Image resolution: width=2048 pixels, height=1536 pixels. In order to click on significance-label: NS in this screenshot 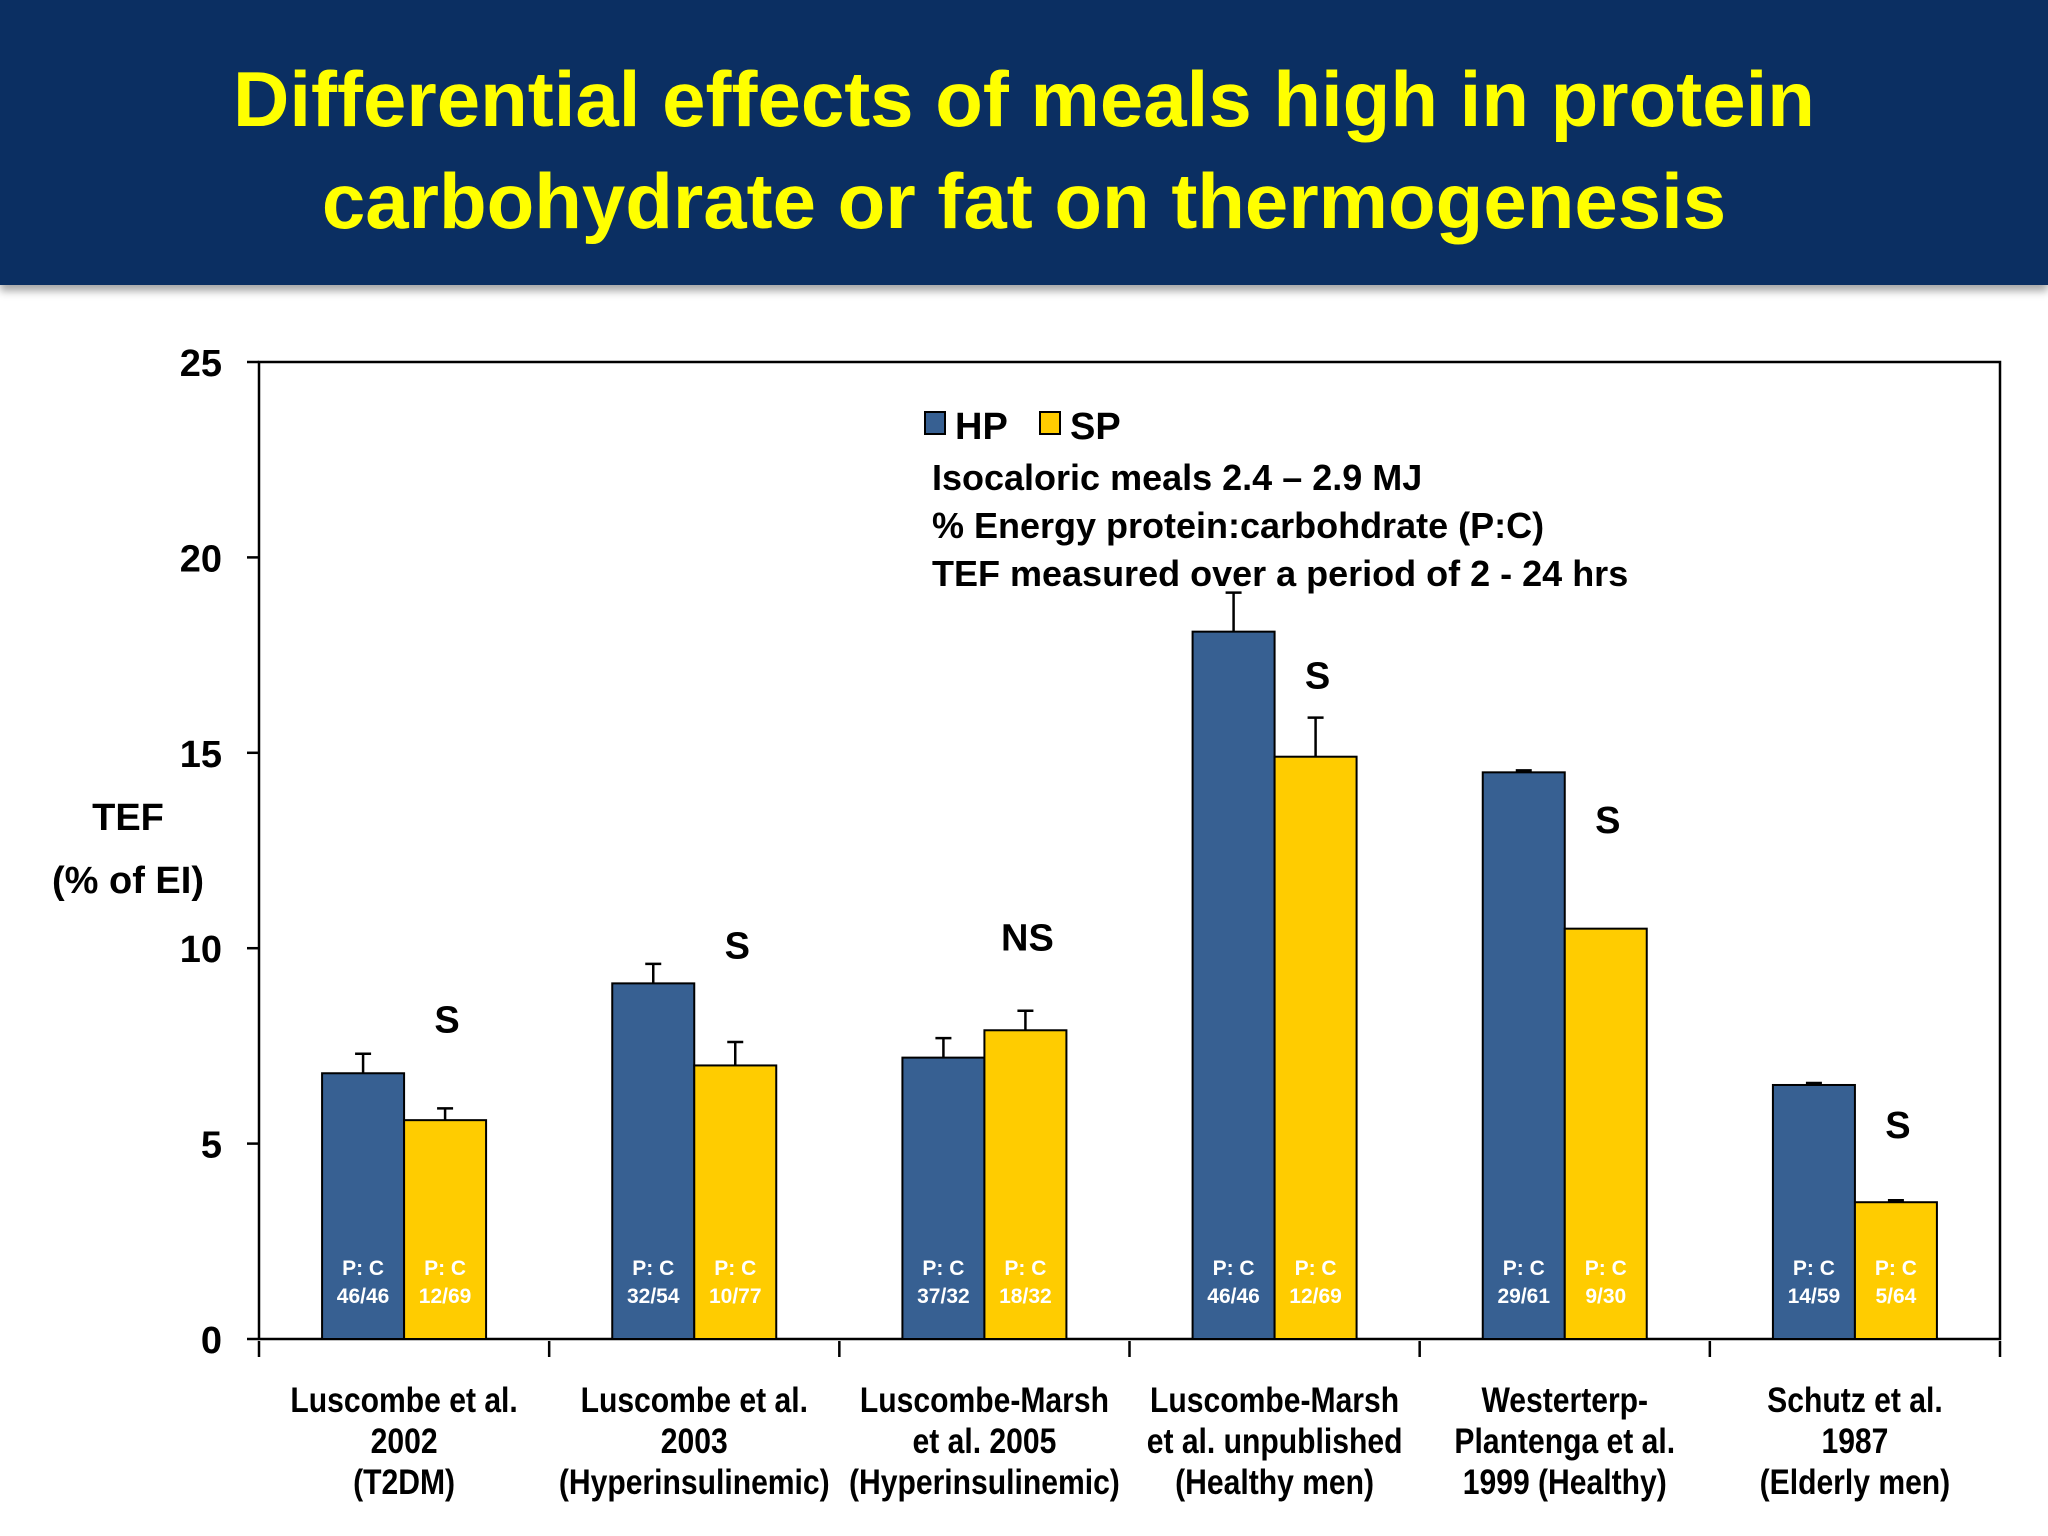, I will do `click(1027, 938)`.